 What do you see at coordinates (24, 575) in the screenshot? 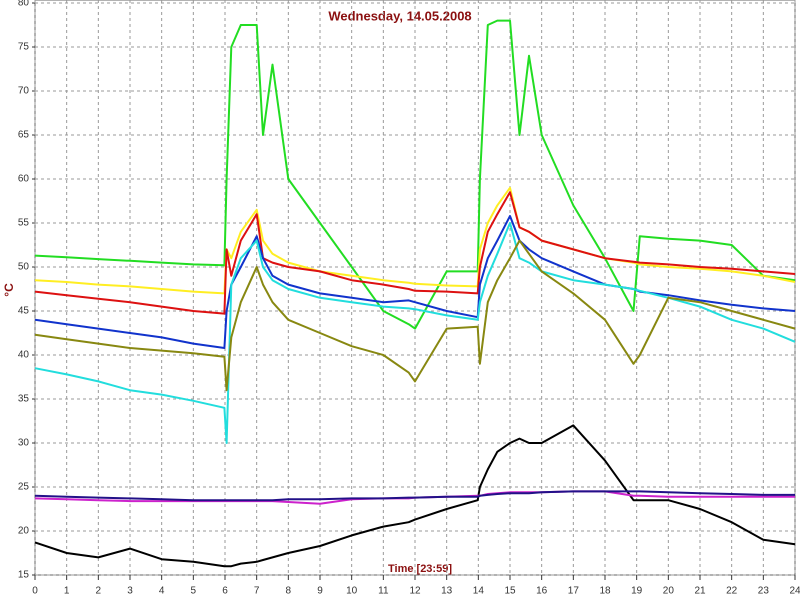
I see `y-tick-label: 15` at bounding box center [24, 575].